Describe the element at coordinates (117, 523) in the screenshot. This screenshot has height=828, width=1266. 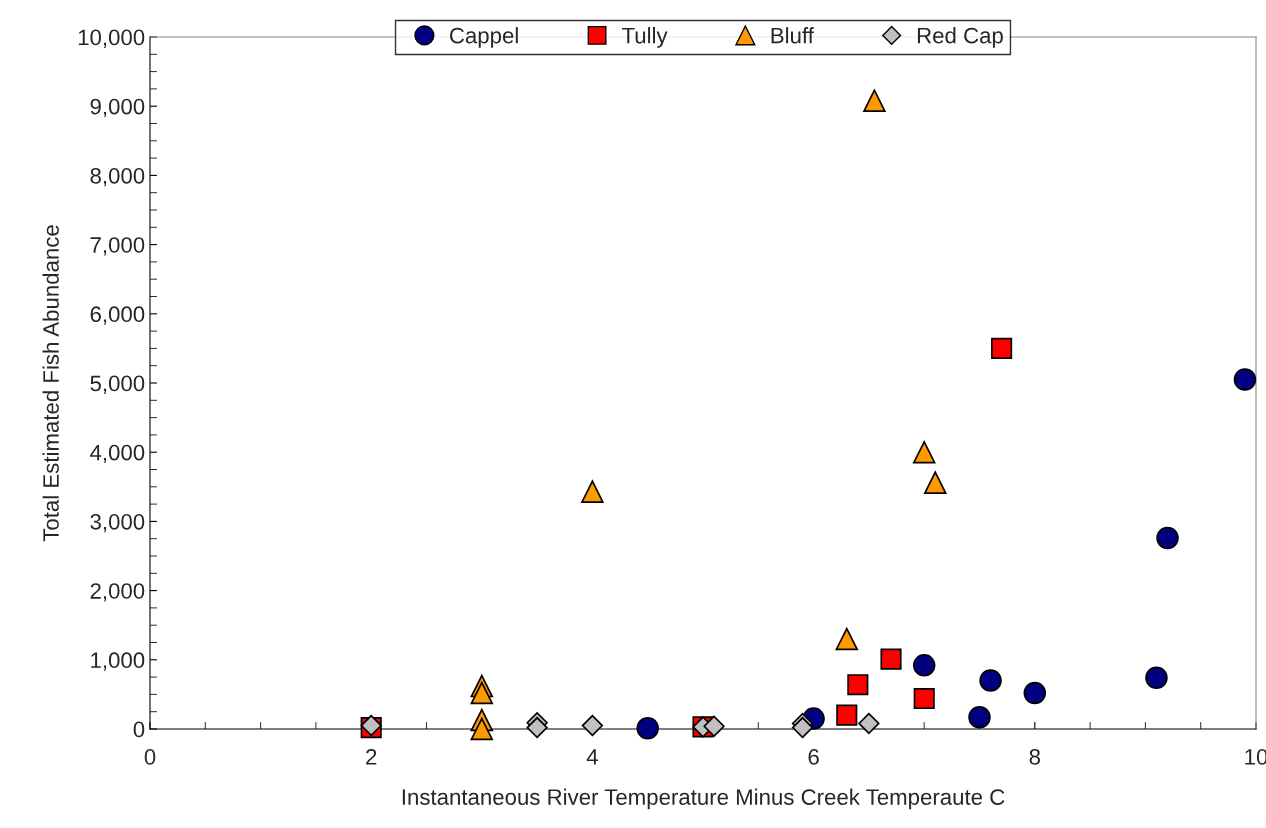
I see `y-tick-label: 3,000` at that location.